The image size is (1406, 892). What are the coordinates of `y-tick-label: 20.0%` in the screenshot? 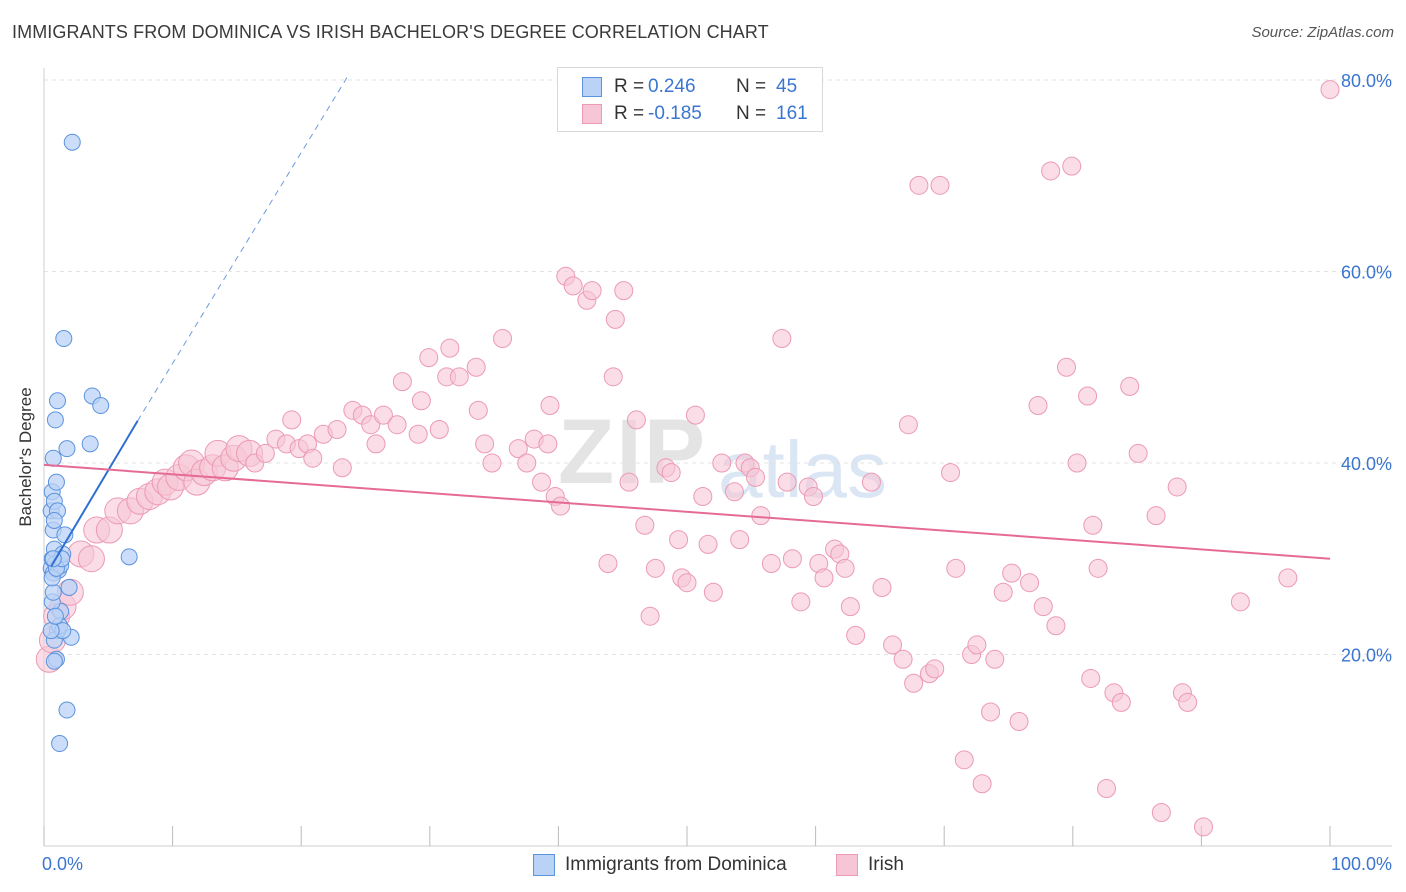 It's located at (1366, 656).